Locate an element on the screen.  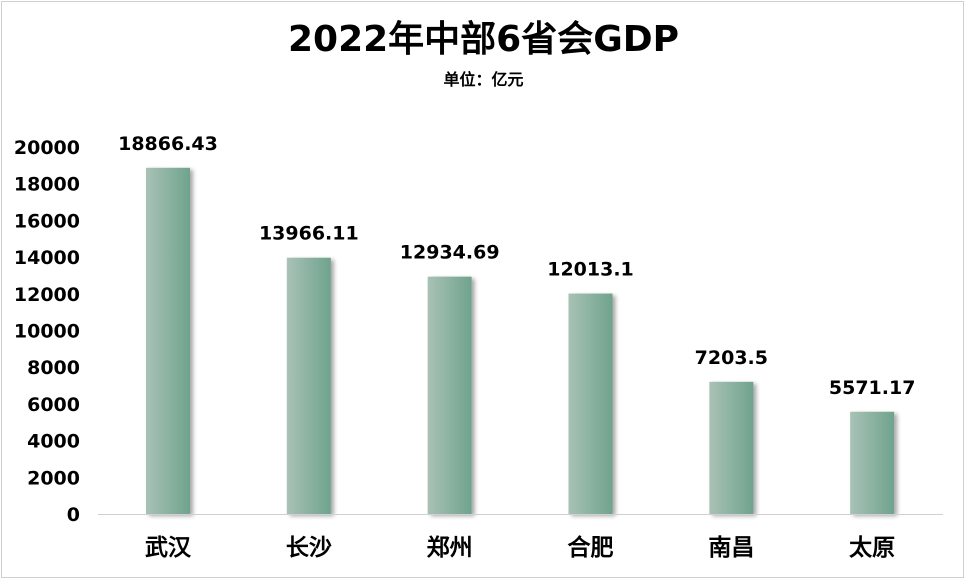
y-tick-label: 16000 is located at coordinates (47, 221).